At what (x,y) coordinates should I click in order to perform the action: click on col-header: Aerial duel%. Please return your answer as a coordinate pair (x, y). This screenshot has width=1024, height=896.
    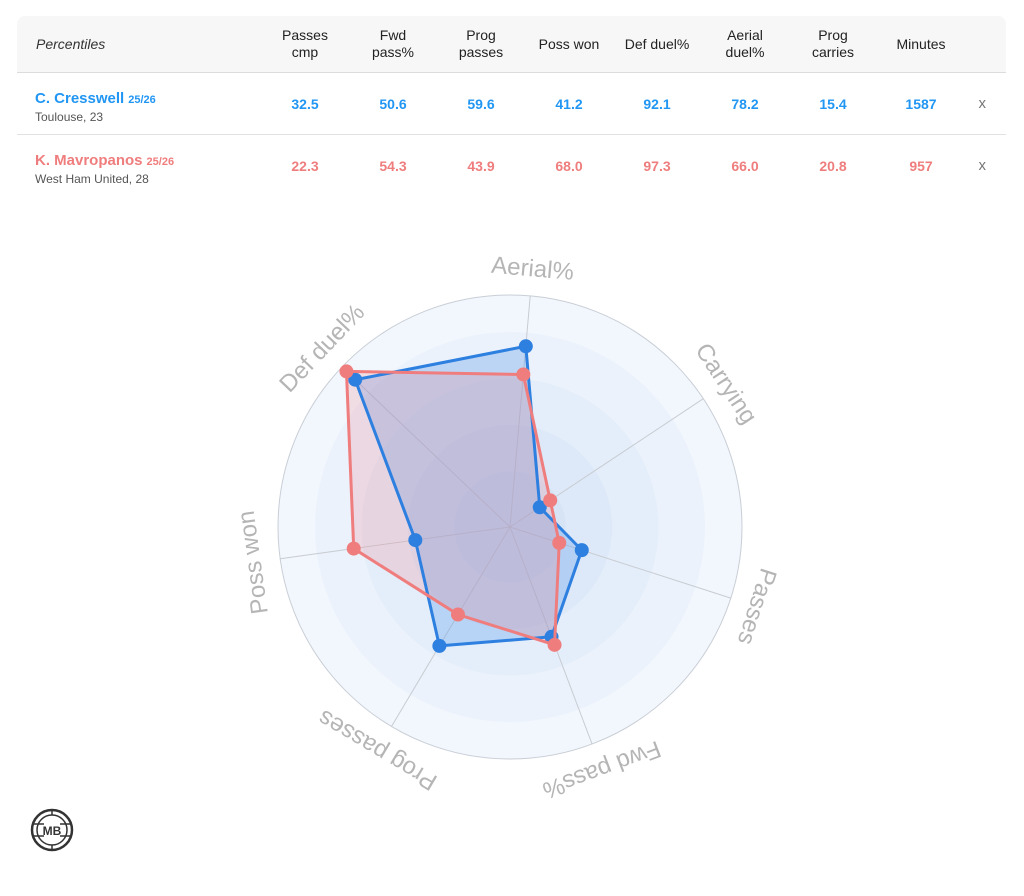
    Looking at the image, I should click on (745, 43).